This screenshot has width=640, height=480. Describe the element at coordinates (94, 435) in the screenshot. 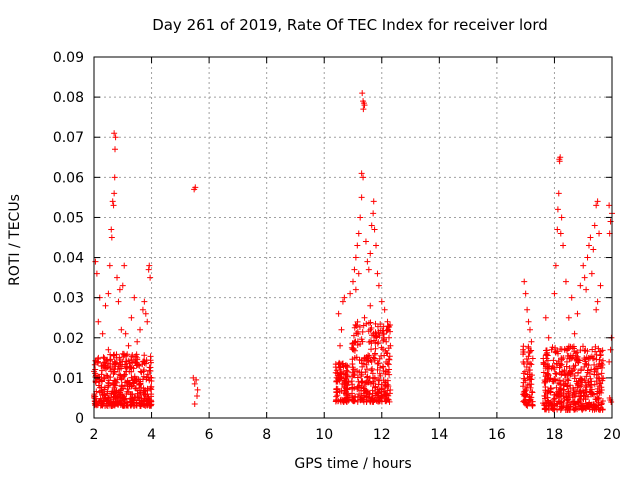

I see `x-tick-label: 2` at that location.